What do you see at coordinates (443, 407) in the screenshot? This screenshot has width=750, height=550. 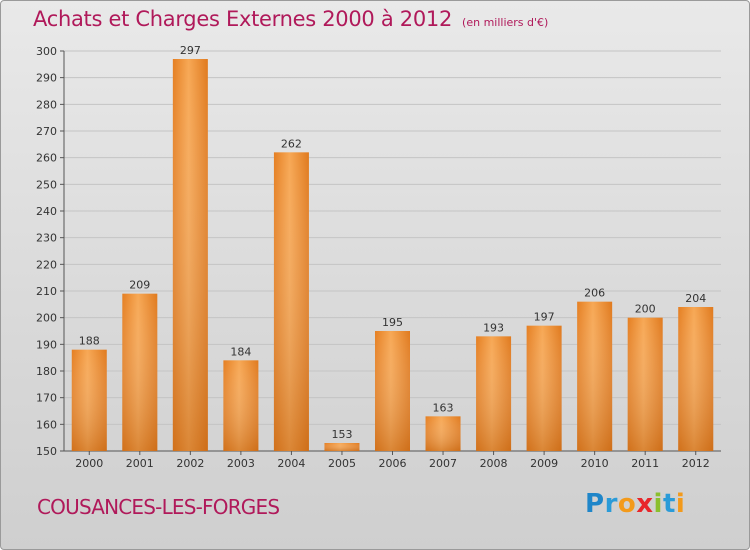 I see `data-label: 163` at bounding box center [443, 407].